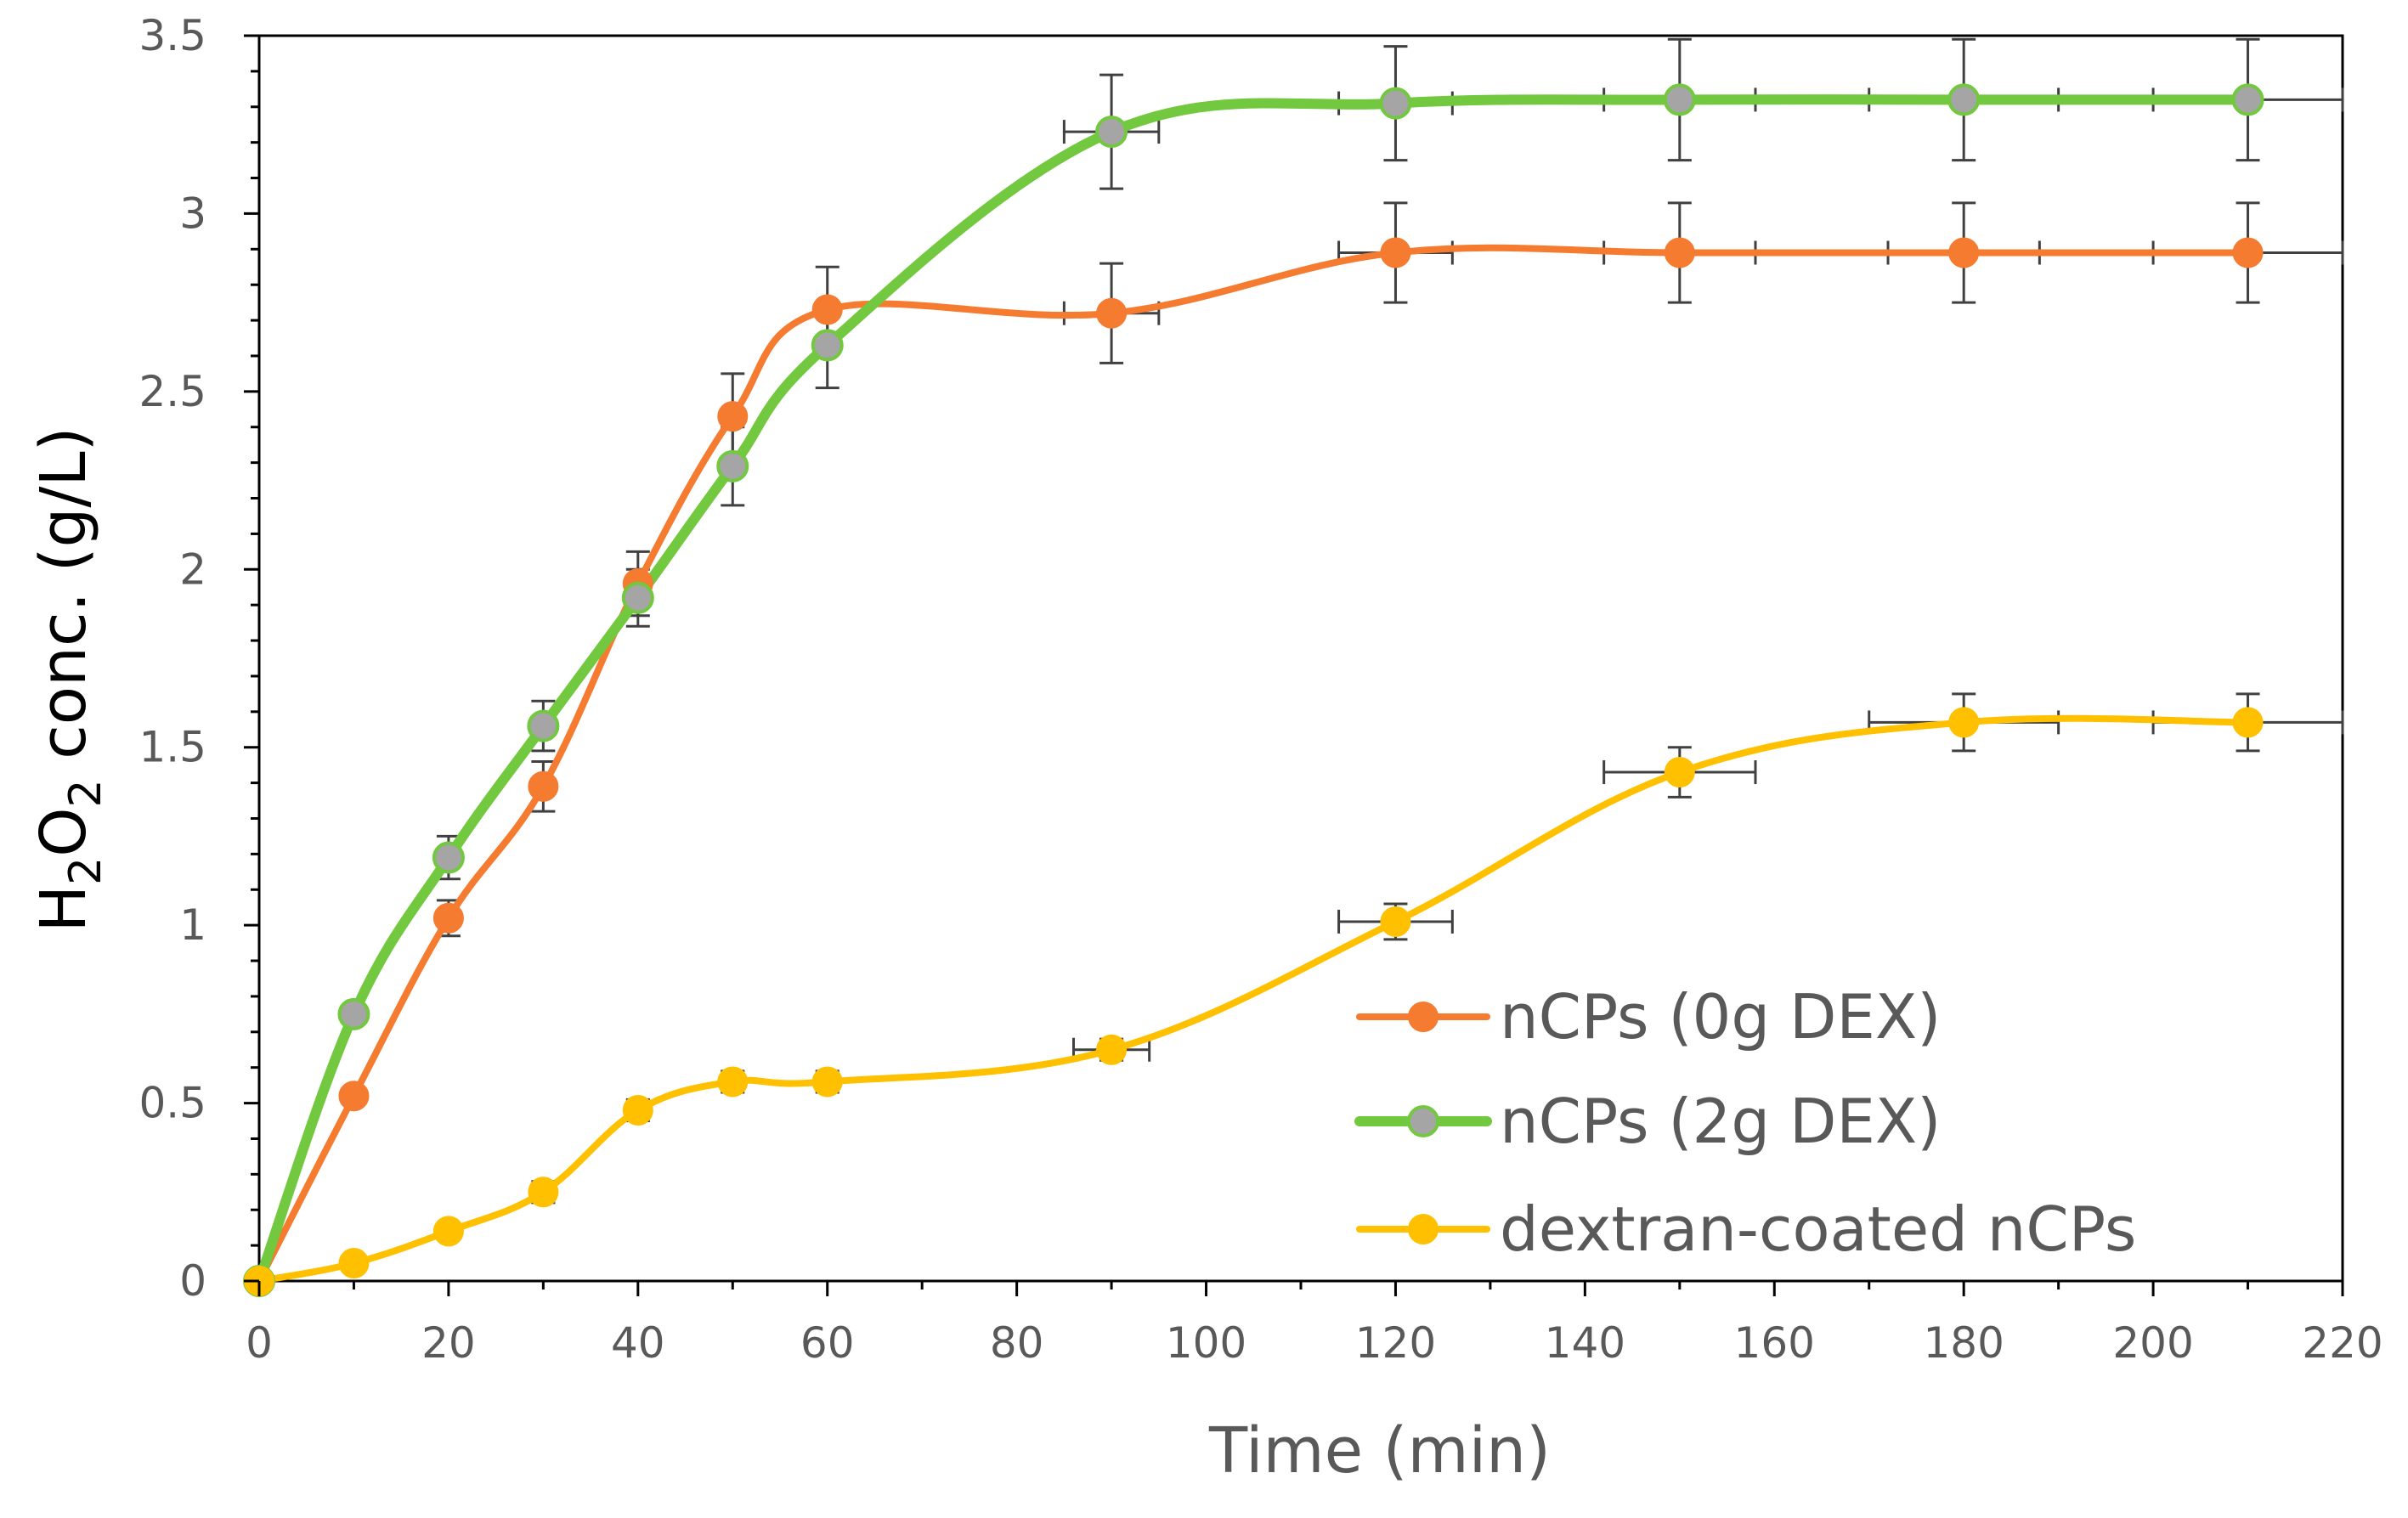  Describe the element at coordinates (192, 925) in the screenshot. I see `y-tick-label: 1` at that location.